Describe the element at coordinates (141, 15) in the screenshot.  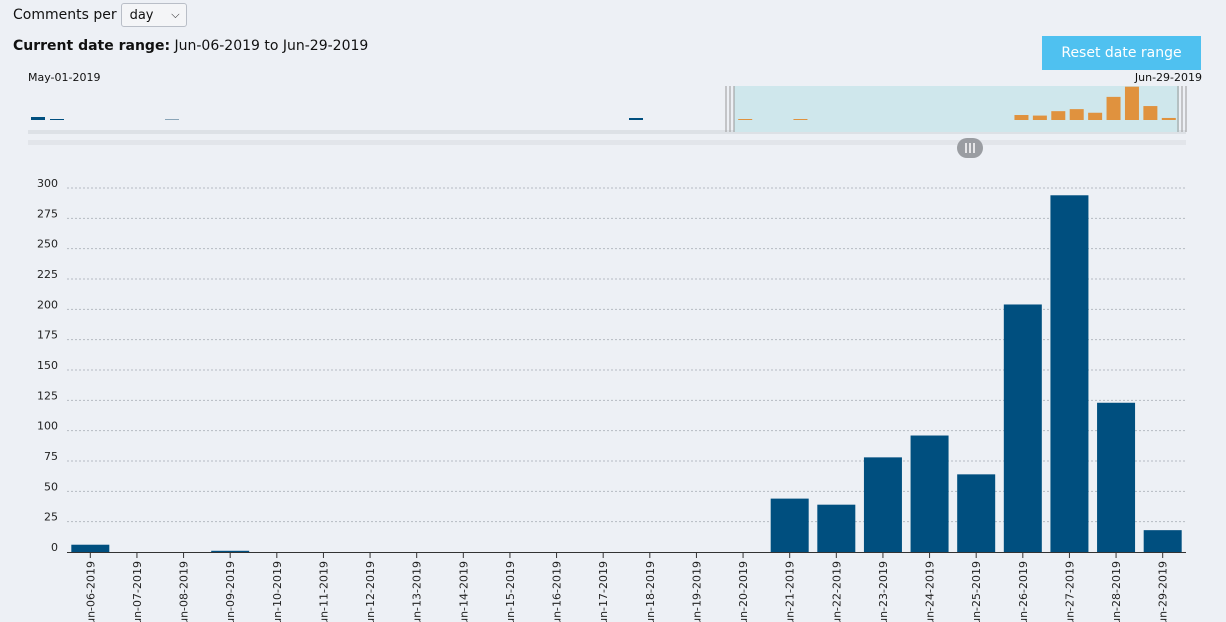
I see `period-select-value: day` at that location.